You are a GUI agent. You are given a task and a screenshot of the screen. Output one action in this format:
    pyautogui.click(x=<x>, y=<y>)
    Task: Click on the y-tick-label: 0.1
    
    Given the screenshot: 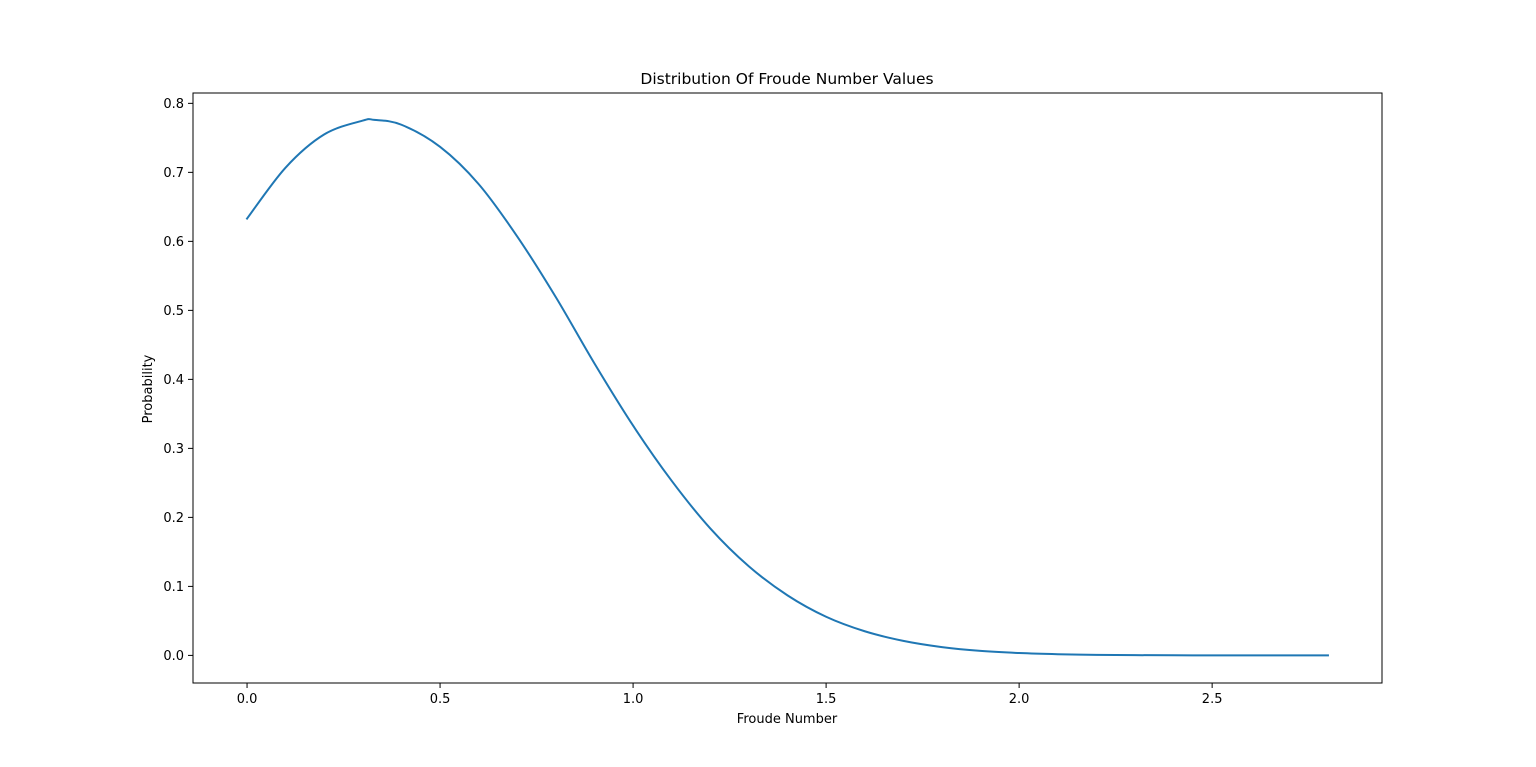 What is the action you would take?
    pyautogui.click(x=173, y=587)
    